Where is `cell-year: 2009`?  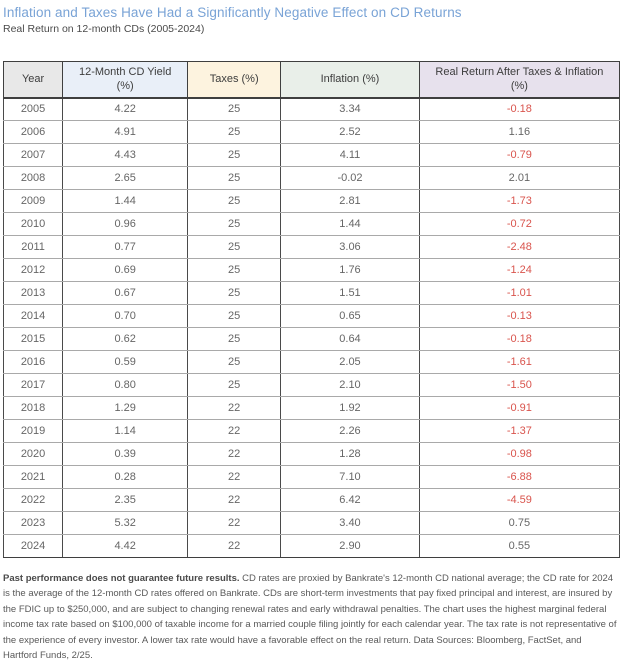 cell-year: 2009 is located at coordinates (33, 201).